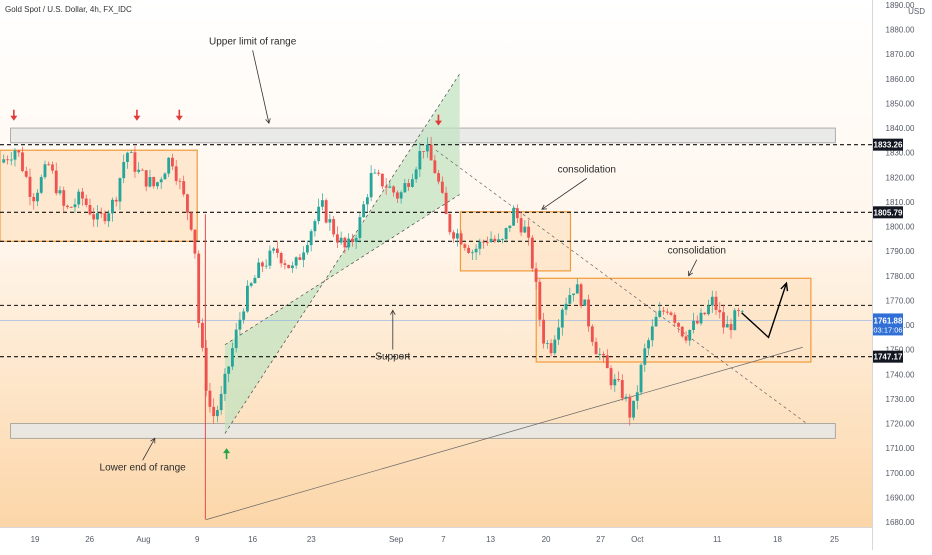 Image resolution: width=932 pixels, height=555 pixels. Describe the element at coordinates (35, 539) in the screenshot. I see `x-tick-label-0: 19` at that location.